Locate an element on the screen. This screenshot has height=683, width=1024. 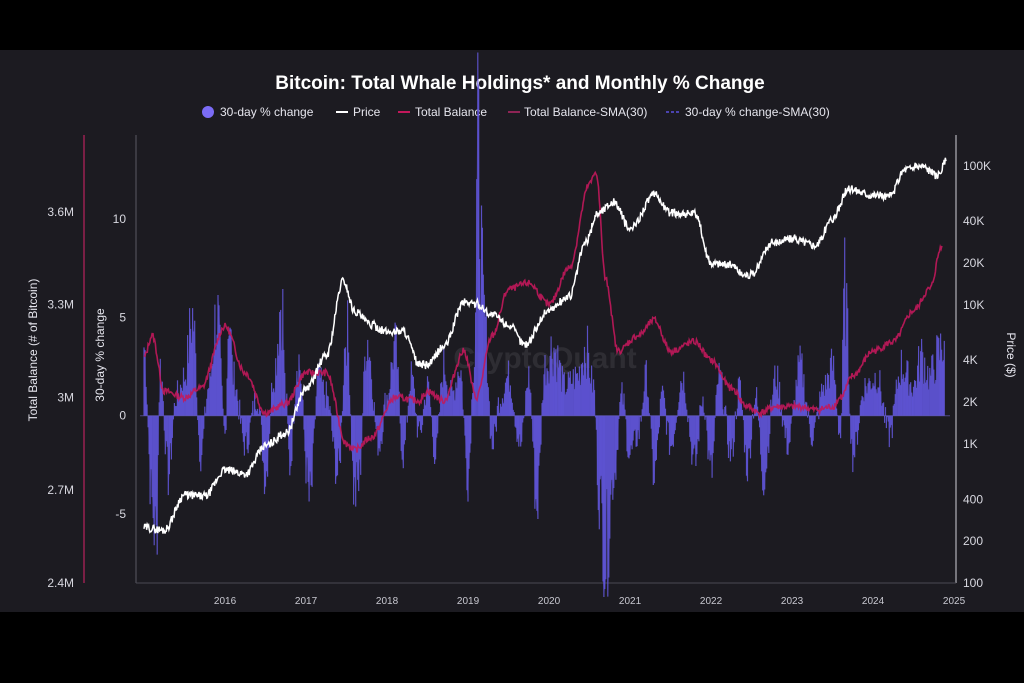
pct-change-axis-title: 30-day % change is located at coordinates (100, 355).